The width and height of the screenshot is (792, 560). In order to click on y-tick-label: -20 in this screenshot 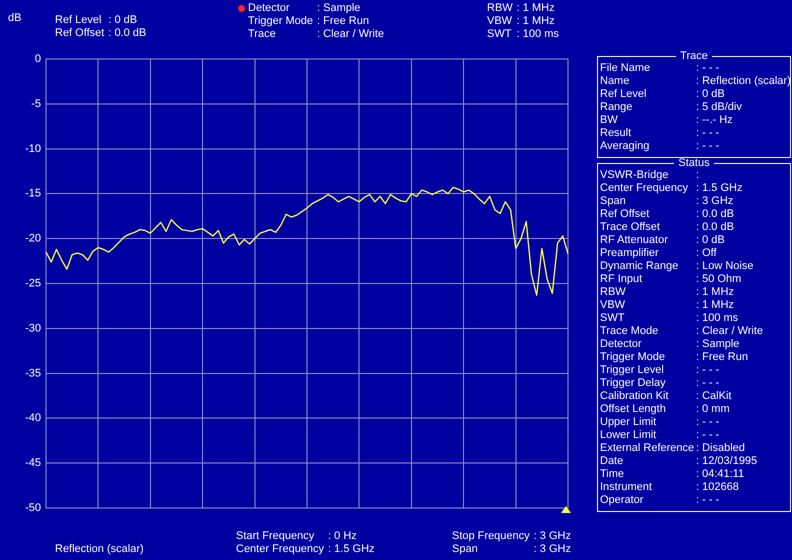, I will do `click(33, 238)`.